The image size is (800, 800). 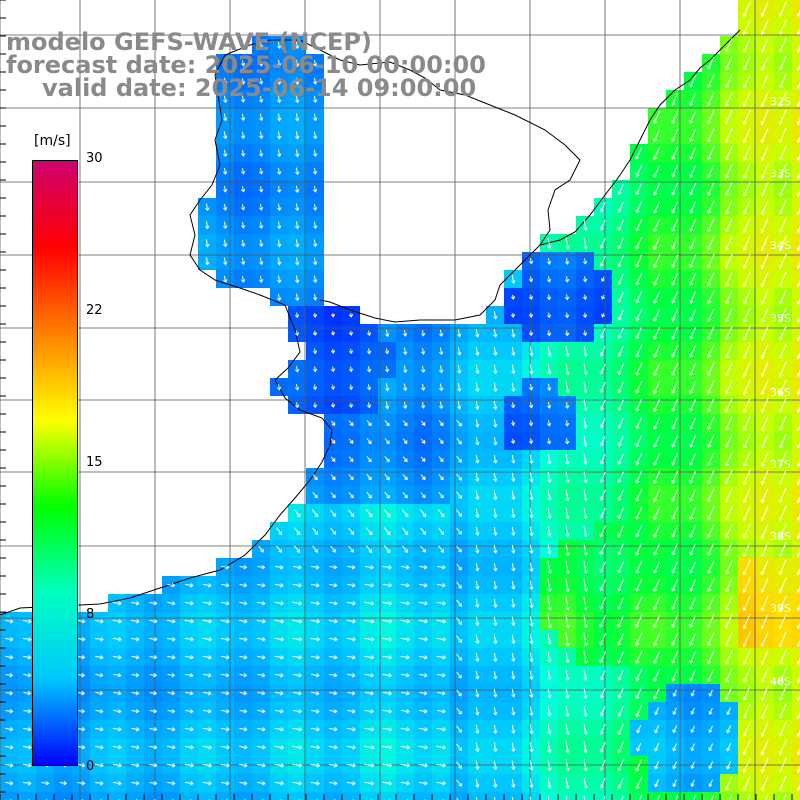 What do you see at coordinates (94, 310) in the screenshot?
I see `colorbar-tick-22: 22` at bounding box center [94, 310].